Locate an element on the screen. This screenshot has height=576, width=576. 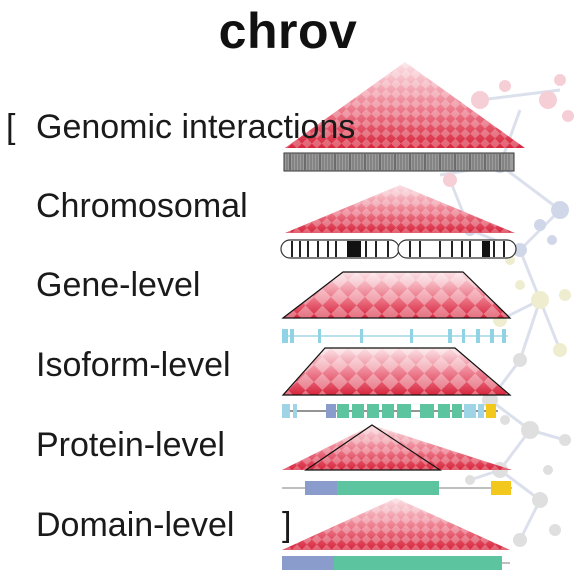
label-gene-level: Gene-level is located at coordinates (118, 285).